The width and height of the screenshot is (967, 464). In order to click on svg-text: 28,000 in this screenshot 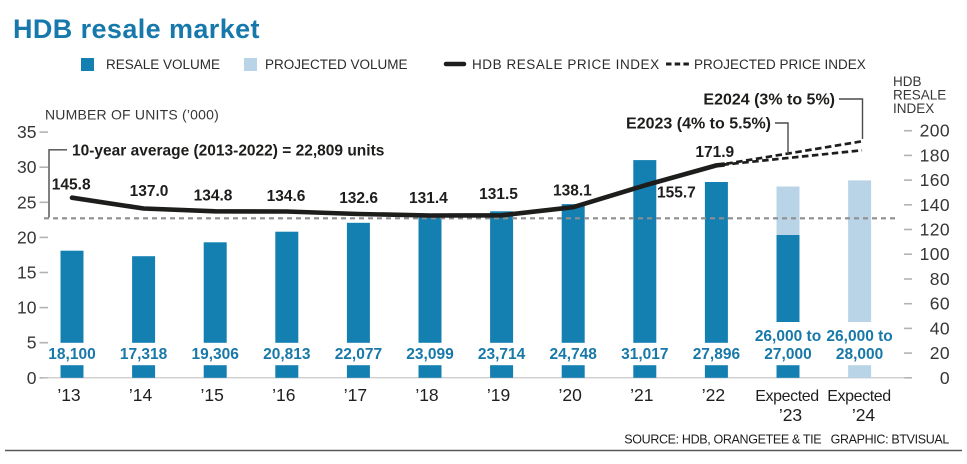, I will do `click(859, 354)`.